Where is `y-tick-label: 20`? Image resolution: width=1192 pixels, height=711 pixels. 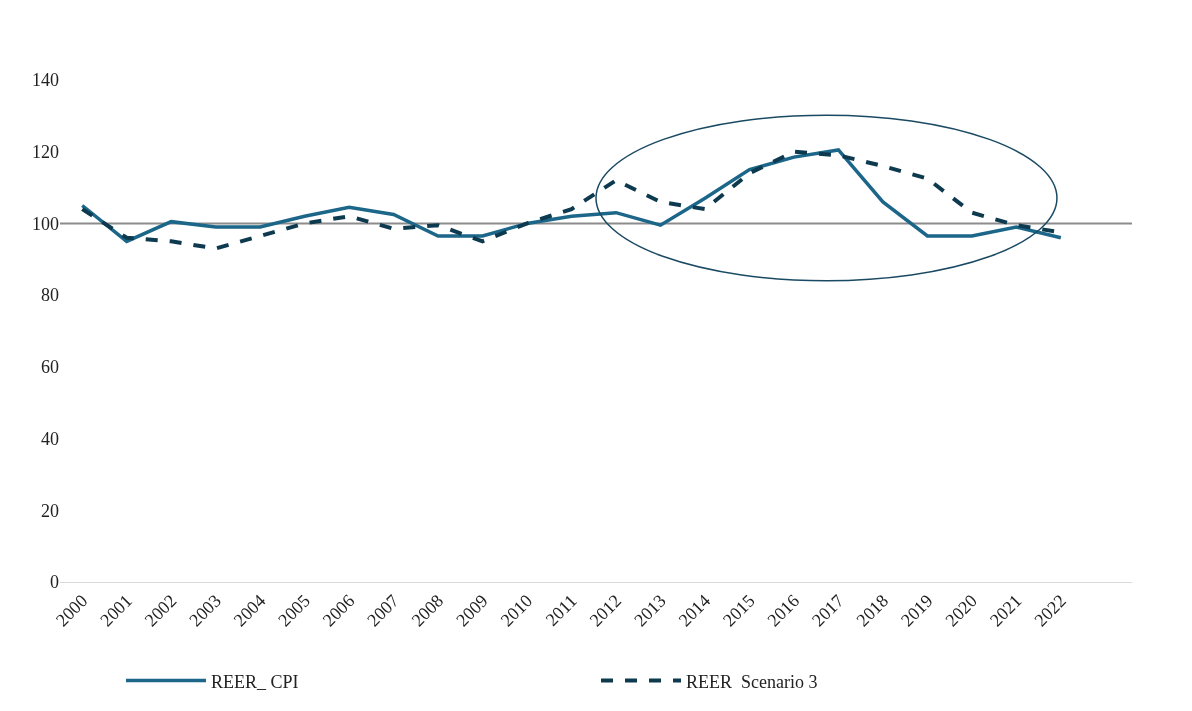
y-tick-label: 20 is located at coordinates (50, 510).